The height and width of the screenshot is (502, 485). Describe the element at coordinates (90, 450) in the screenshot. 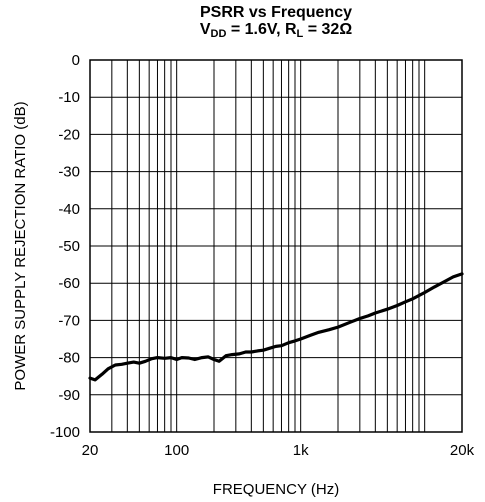

I see `x-tick-label: 20` at that location.